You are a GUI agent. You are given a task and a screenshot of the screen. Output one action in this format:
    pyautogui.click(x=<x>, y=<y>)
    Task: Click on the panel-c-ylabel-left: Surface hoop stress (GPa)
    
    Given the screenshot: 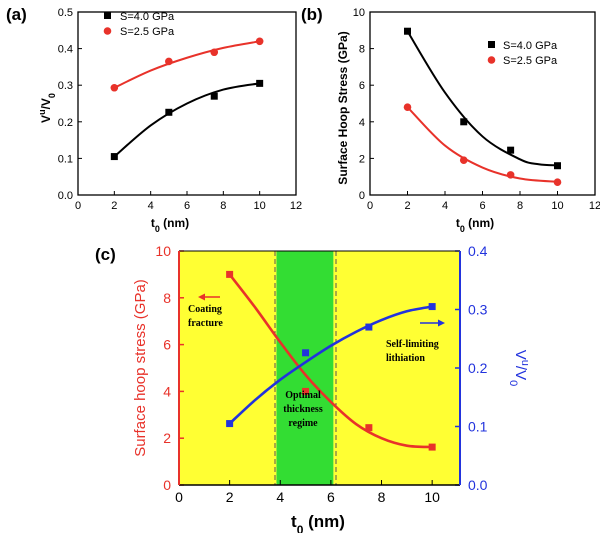 What is the action you would take?
    pyautogui.click(x=140, y=368)
    